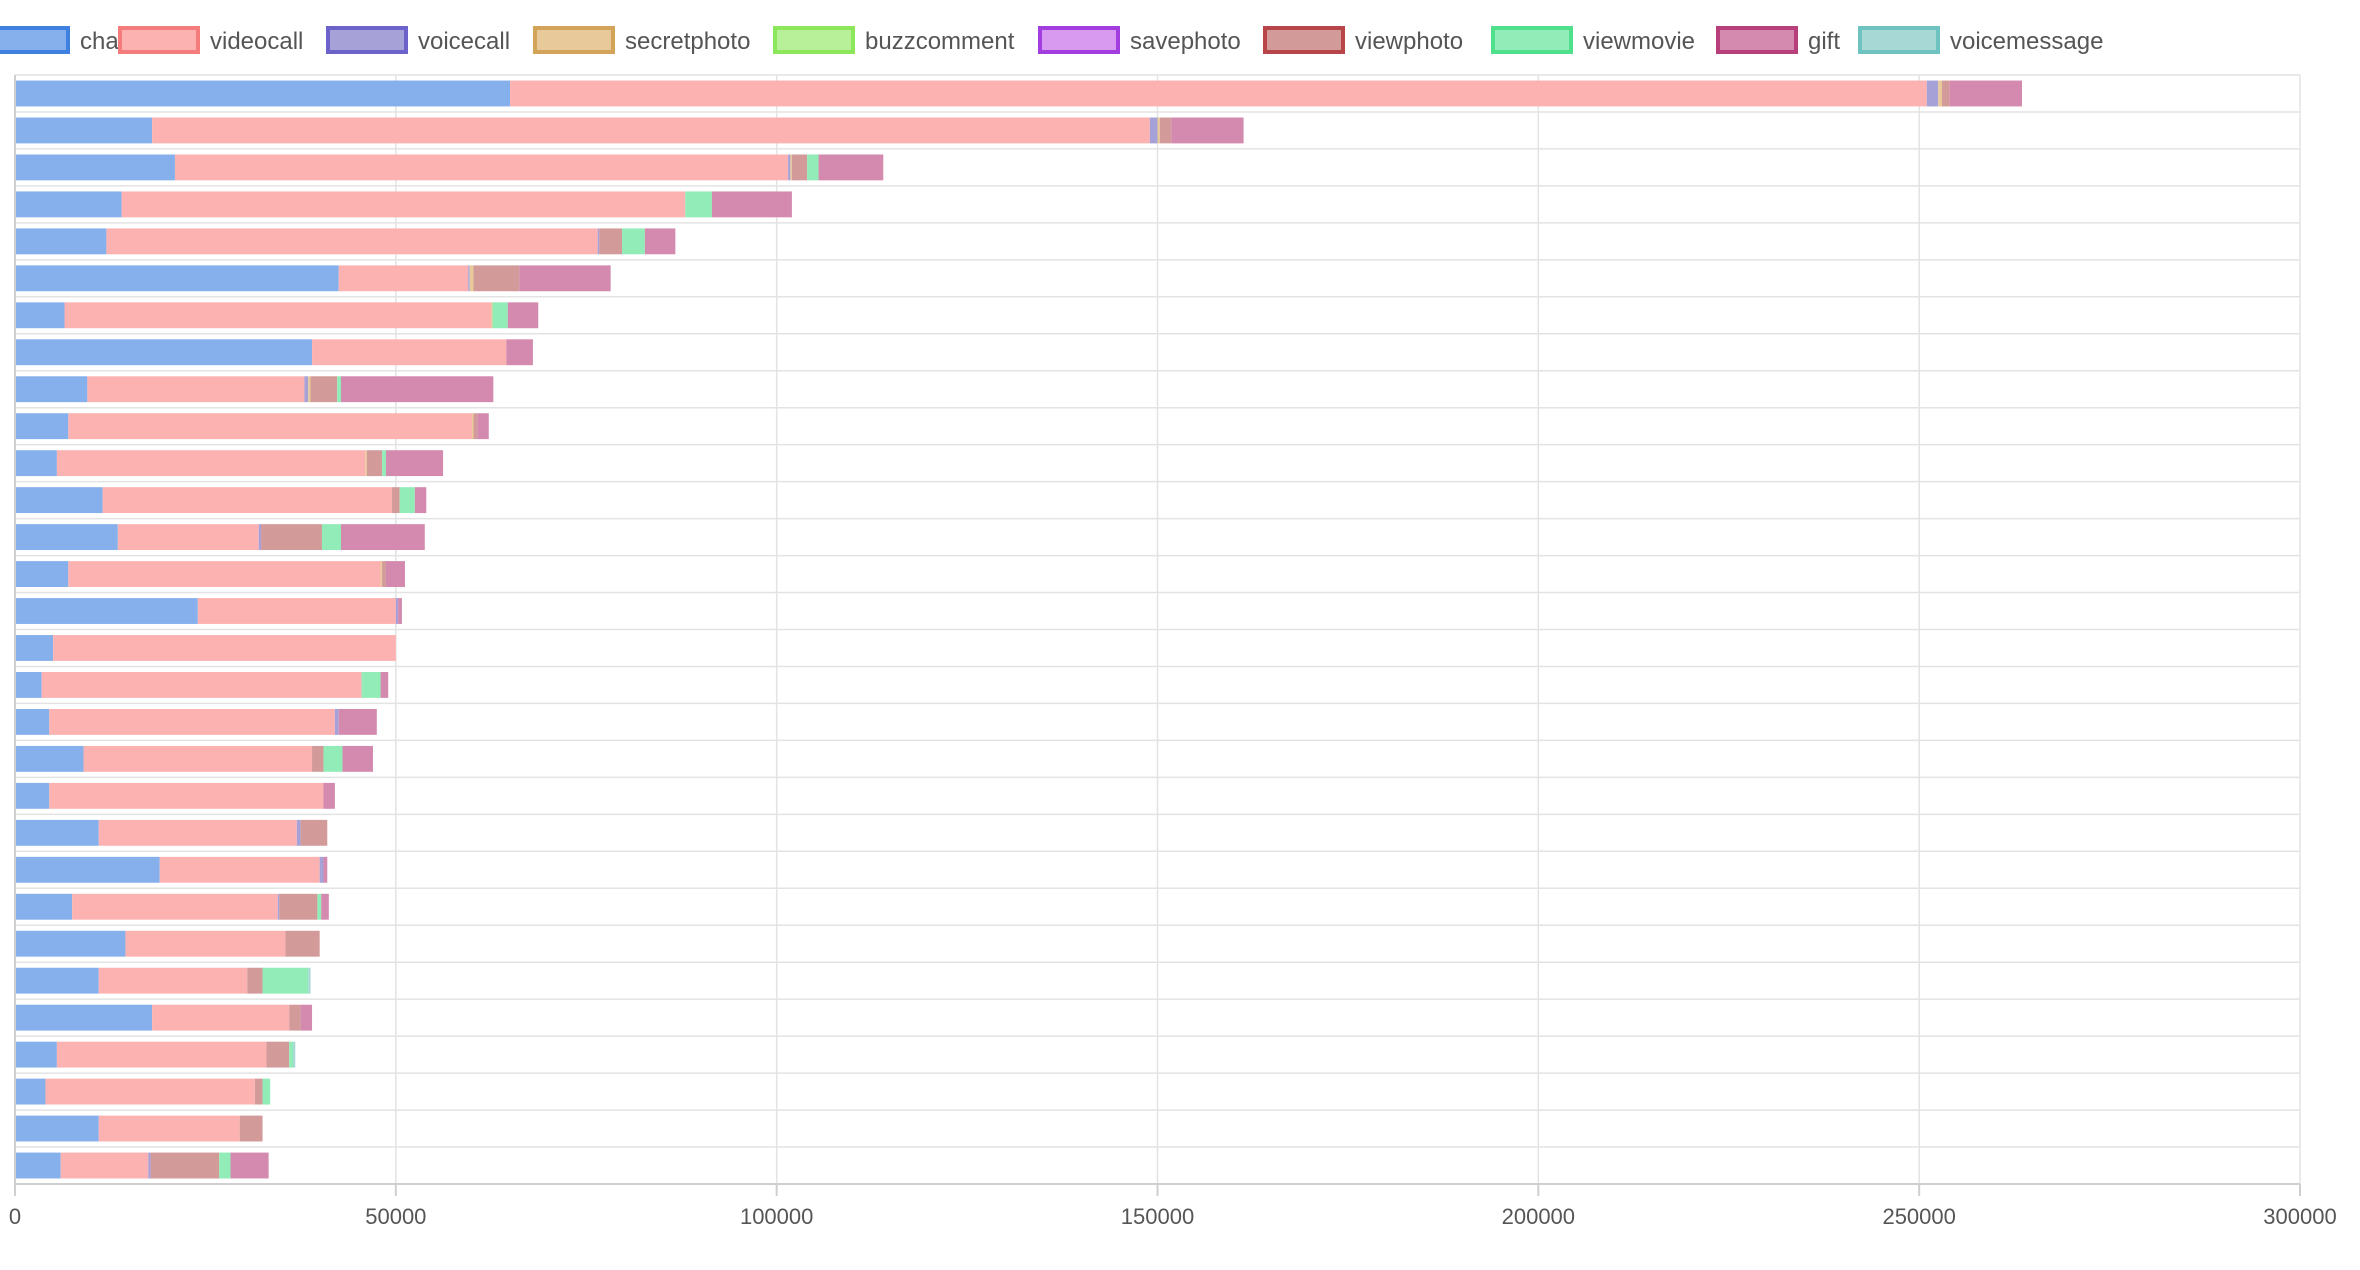 This screenshot has height=1270, width=2360. I want to click on legend-swatch-secretphoto, so click(574, 40).